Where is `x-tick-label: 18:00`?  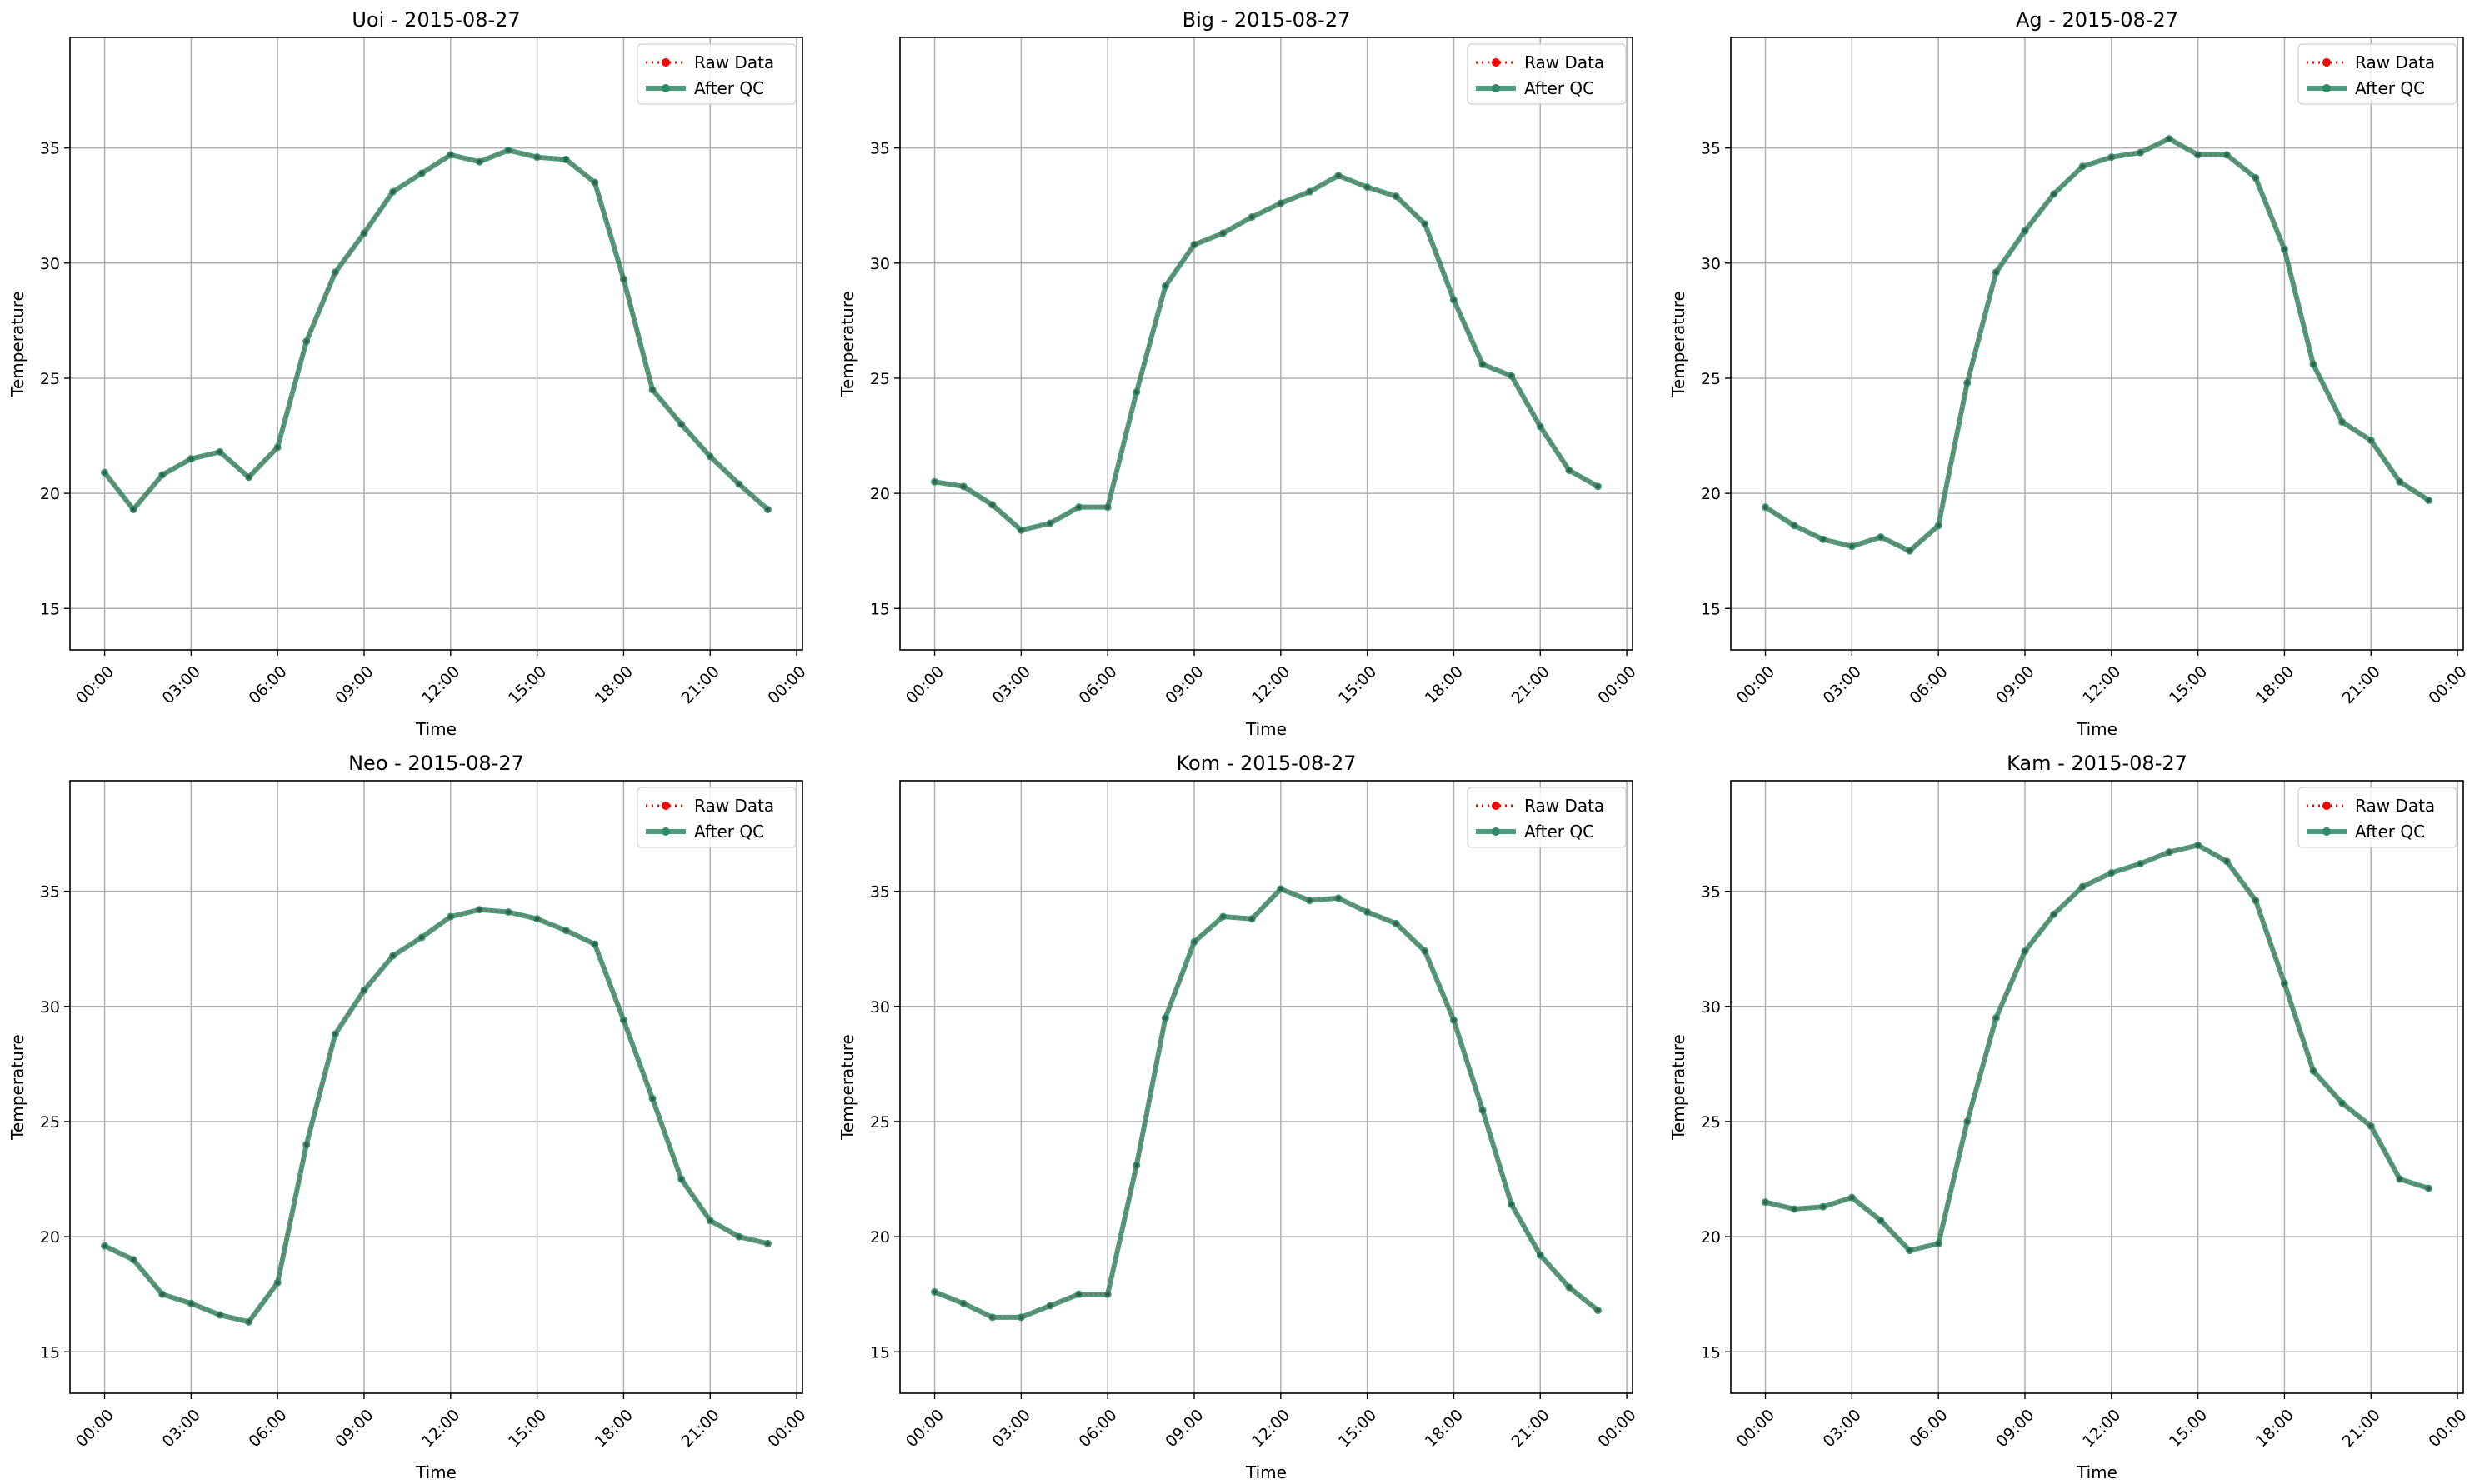 x-tick-label: 18:00 is located at coordinates (1444, 684).